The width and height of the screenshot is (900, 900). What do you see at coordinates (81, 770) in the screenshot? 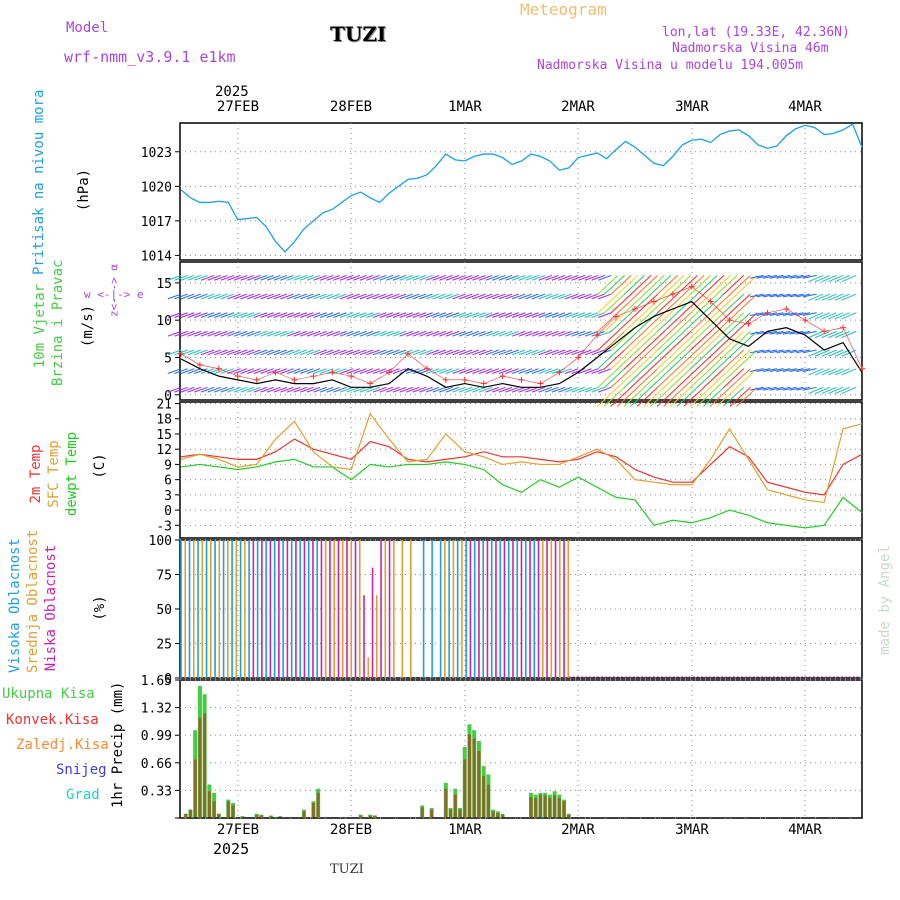
I see `precip-legend-snow: Snijeg` at bounding box center [81, 770].